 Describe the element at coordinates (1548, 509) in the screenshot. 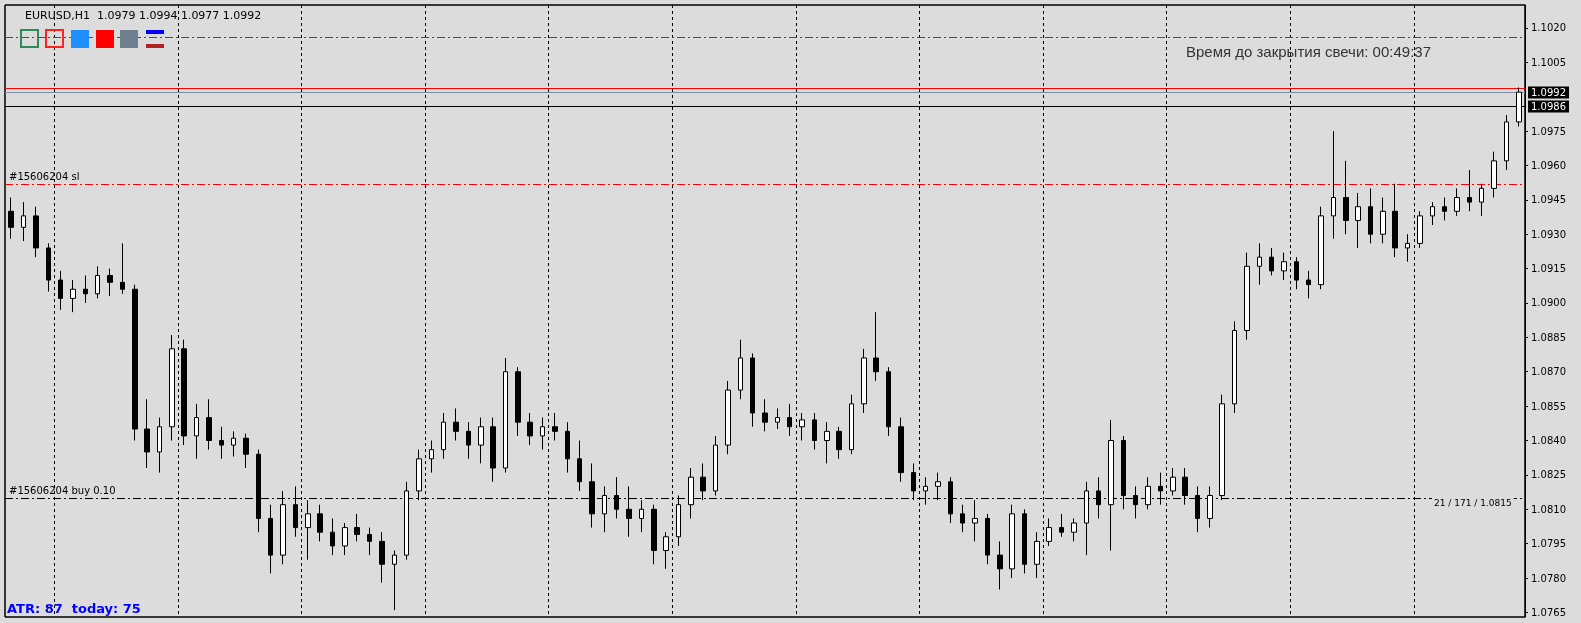

I see `y-tick-label: 1.0810` at that location.